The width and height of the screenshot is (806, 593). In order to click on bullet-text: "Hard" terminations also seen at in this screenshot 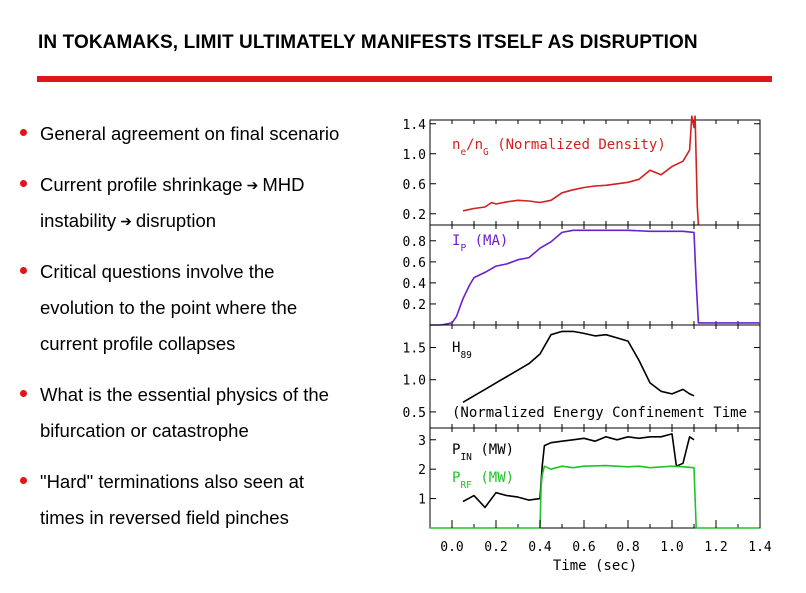, I will do `click(172, 481)`.